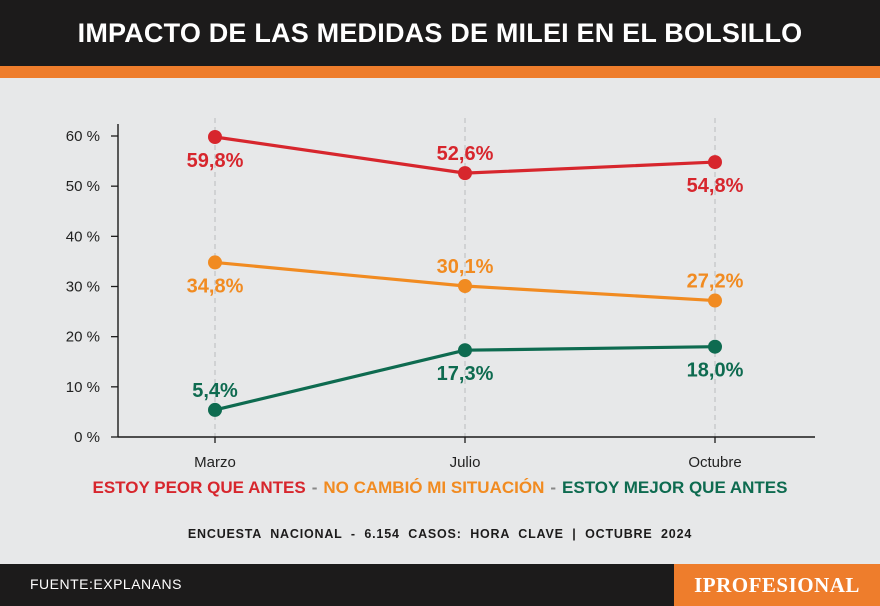 The width and height of the screenshot is (880, 606). What do you see at coordinates (199, 487) in the screenshot?
I see `legend-item-peor: ESTOY PEOR QUE ANTES` at bounding box center [199, 487].